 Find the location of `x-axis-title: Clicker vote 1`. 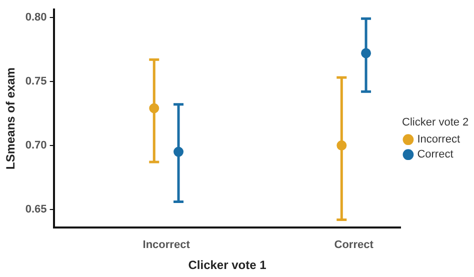

x-axis-title: Clicker vote 1 is located at coordinates (227, 265).